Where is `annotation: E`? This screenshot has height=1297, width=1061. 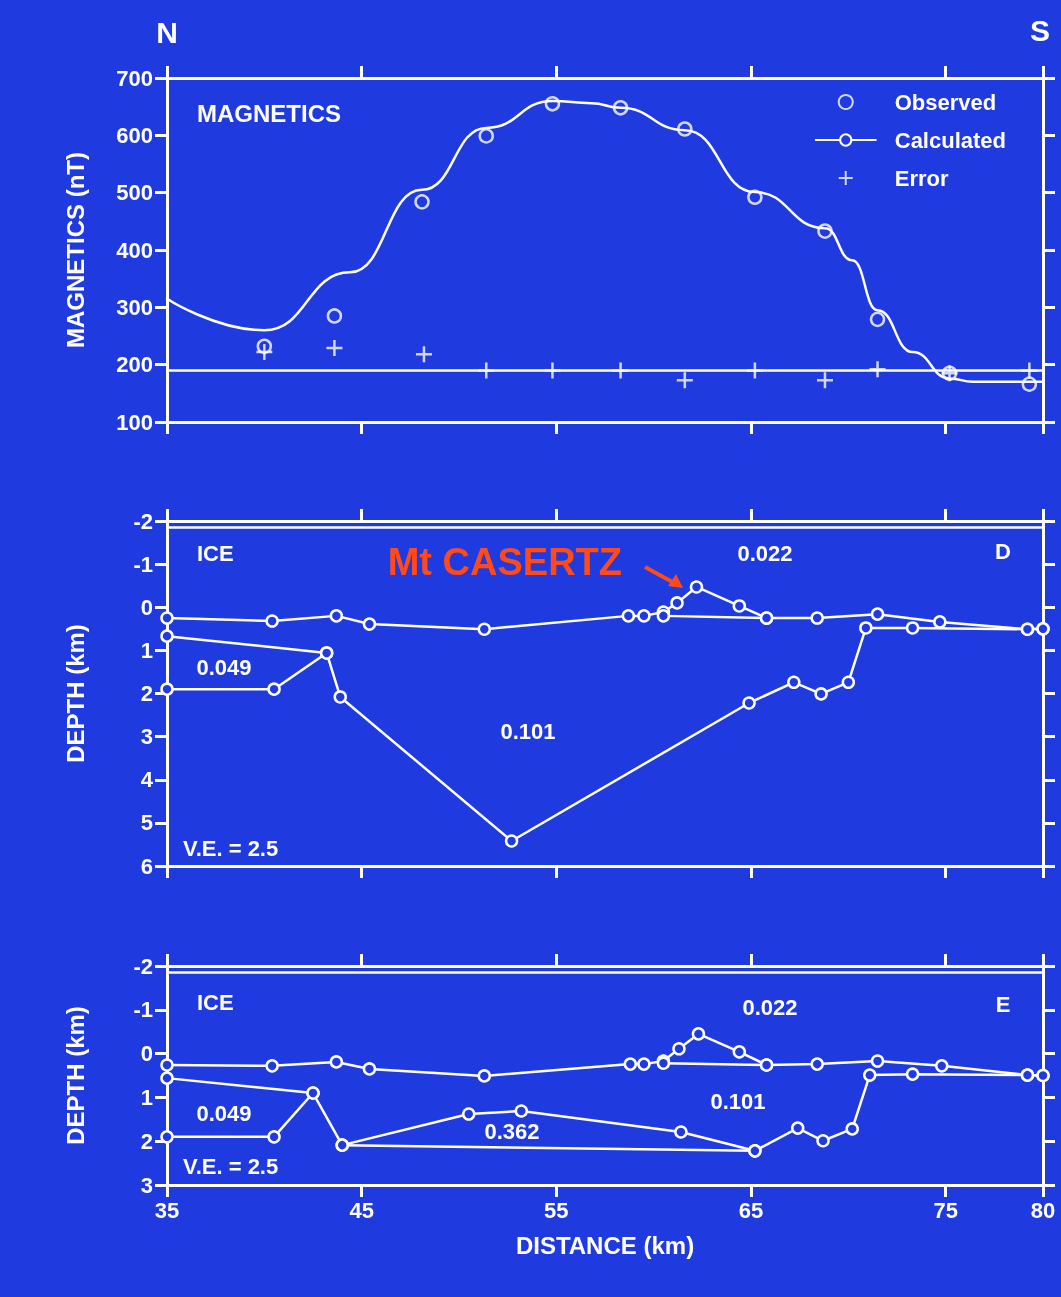 annotation: E is located at coordinates (1003, 1004).